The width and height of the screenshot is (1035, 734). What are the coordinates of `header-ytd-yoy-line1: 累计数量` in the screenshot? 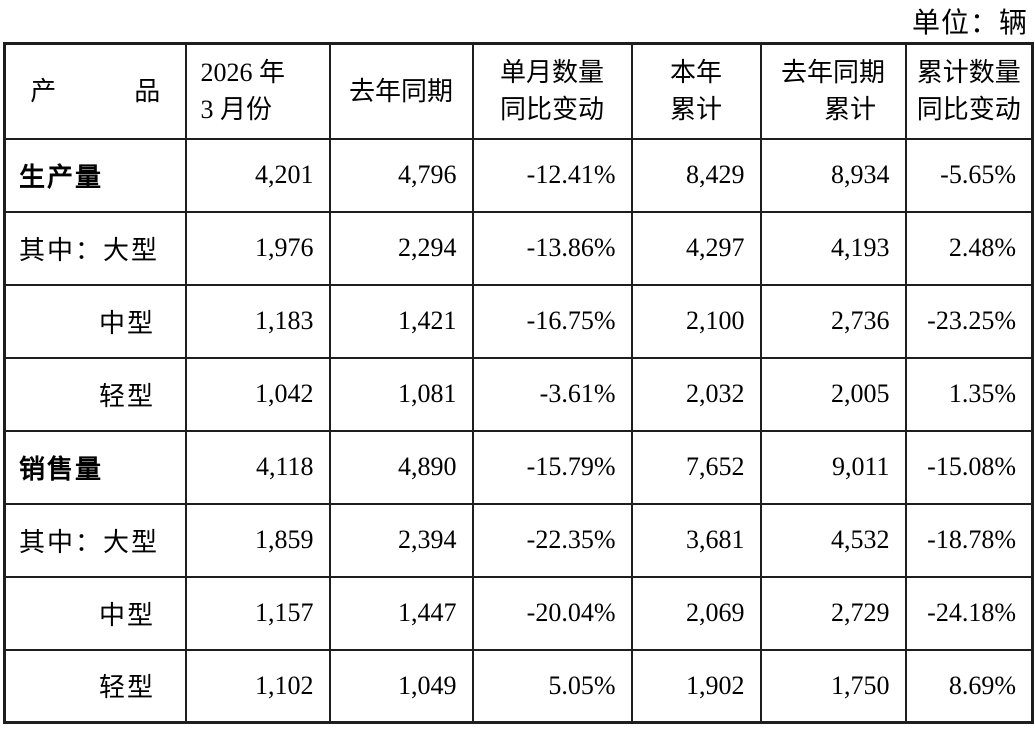 It's located at (968, 73).